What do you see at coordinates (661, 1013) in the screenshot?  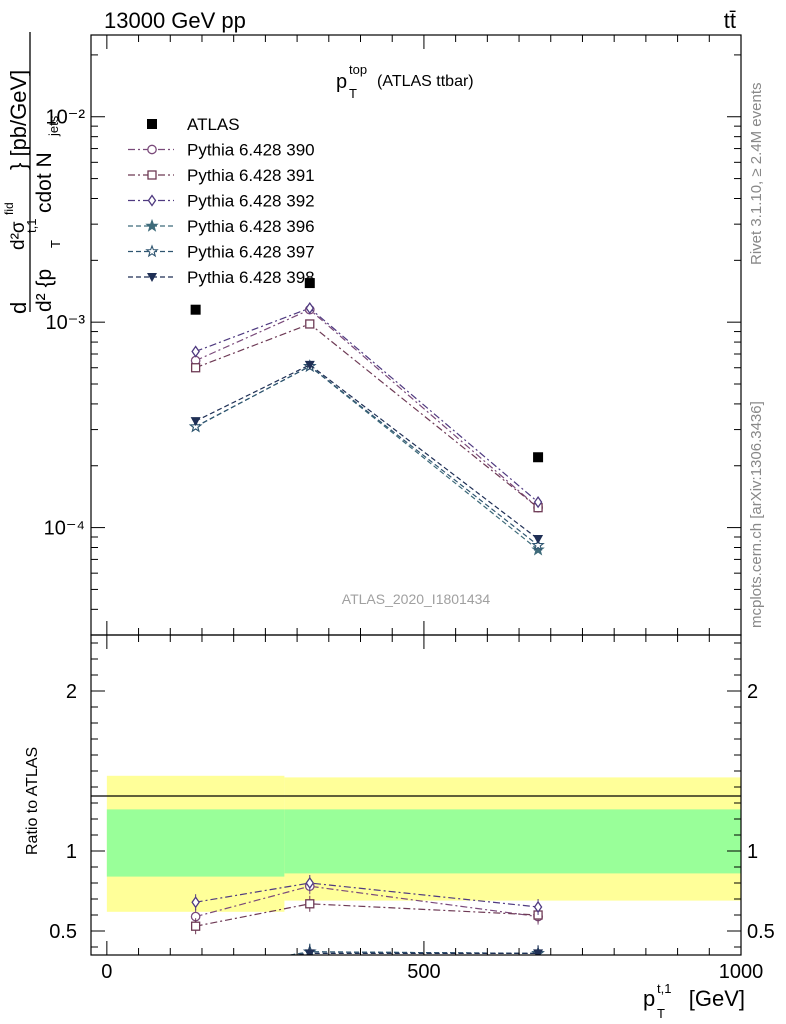 I see `xlabel-sub: T` at bounding box center [661, 1013].